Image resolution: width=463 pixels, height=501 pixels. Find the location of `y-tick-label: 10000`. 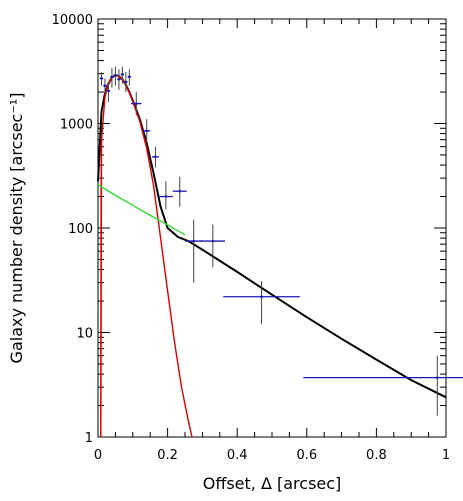

y-tick-label: 10000 is located at coordinates (72, 20).